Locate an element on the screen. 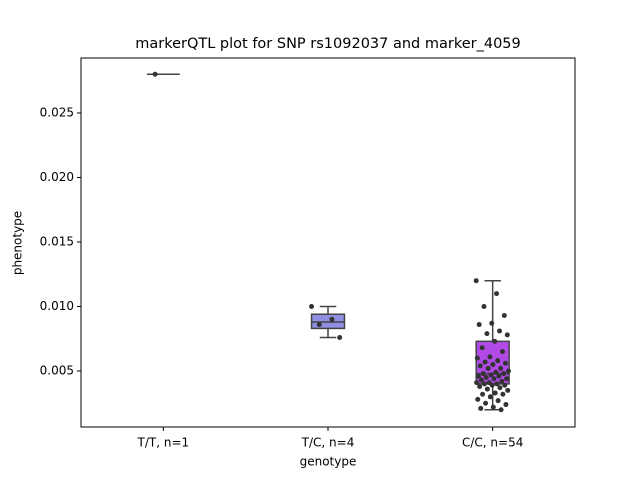 Image resolution: width=640 pixels, height=480 pixels. y-tick-label: 0.015 is located at coordinates (57, 241).